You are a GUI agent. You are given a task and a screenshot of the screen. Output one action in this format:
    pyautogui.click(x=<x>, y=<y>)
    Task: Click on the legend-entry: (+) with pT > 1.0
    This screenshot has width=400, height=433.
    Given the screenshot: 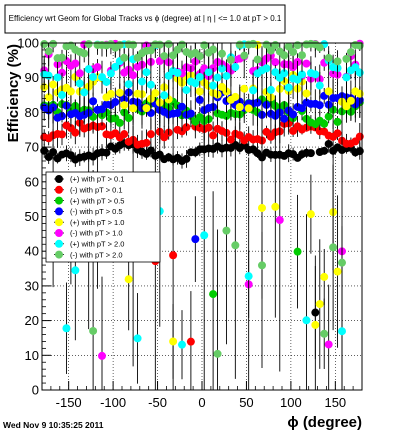 What is the action you would take?
    pyautogui.click(x=89, y=222)
    